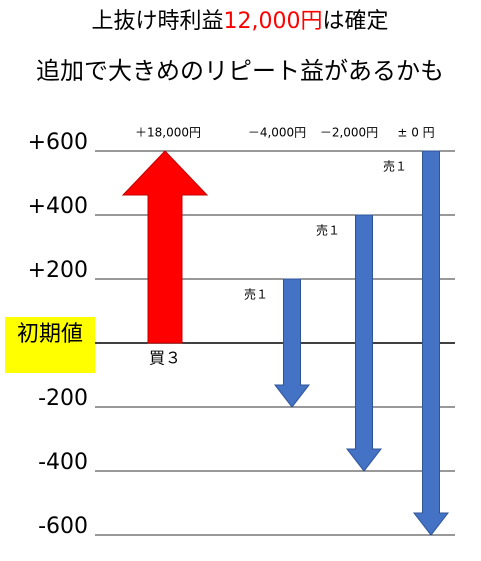 This screenshot has width=481, height=561. What do you see at coordinates (58, 142) in the screenshot?
I see `y-tick-label: +600` at bounding box center [58, 142].